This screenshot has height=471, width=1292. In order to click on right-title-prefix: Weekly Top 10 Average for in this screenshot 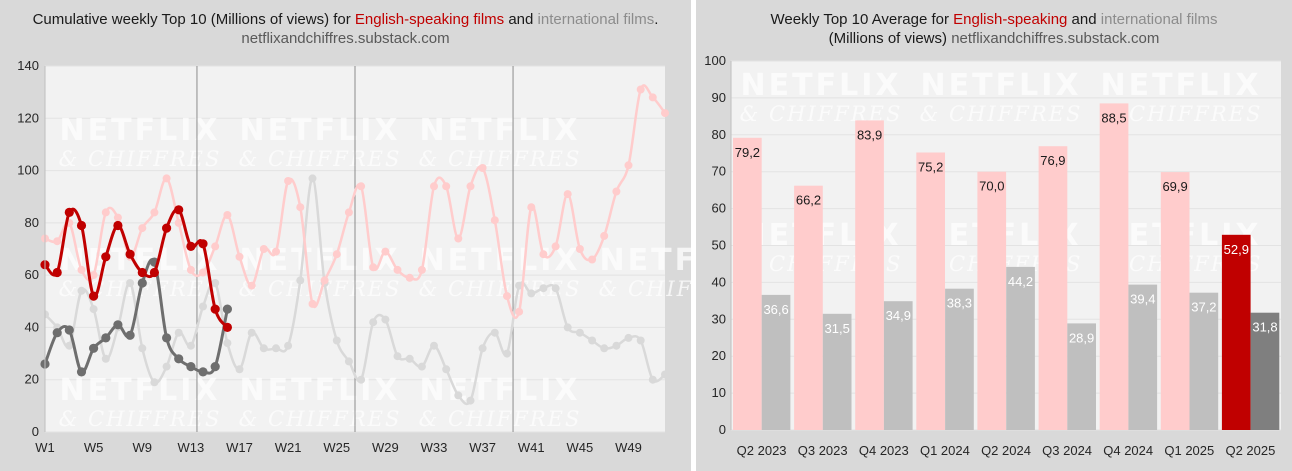, I will do `click(862, 19)`.